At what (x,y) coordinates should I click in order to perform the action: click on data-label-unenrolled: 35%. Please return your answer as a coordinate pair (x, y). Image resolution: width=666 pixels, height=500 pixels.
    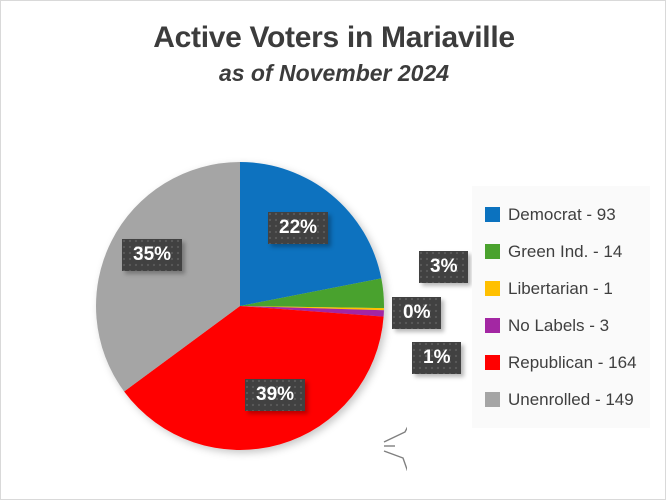
    Looking at the image, I should click on (152, 255).